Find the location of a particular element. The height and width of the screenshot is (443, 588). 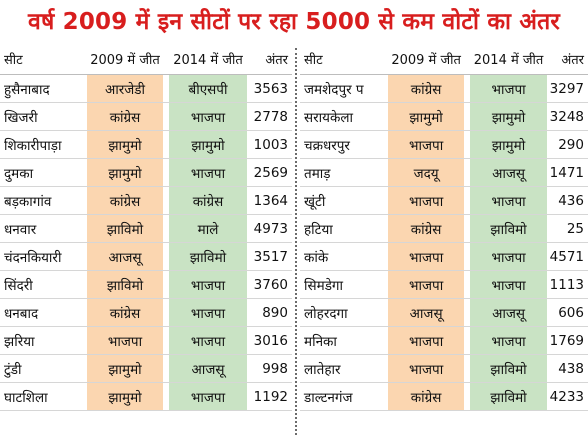

won-2014-cell: कांग्रेस is located at coordinates (208, 200).